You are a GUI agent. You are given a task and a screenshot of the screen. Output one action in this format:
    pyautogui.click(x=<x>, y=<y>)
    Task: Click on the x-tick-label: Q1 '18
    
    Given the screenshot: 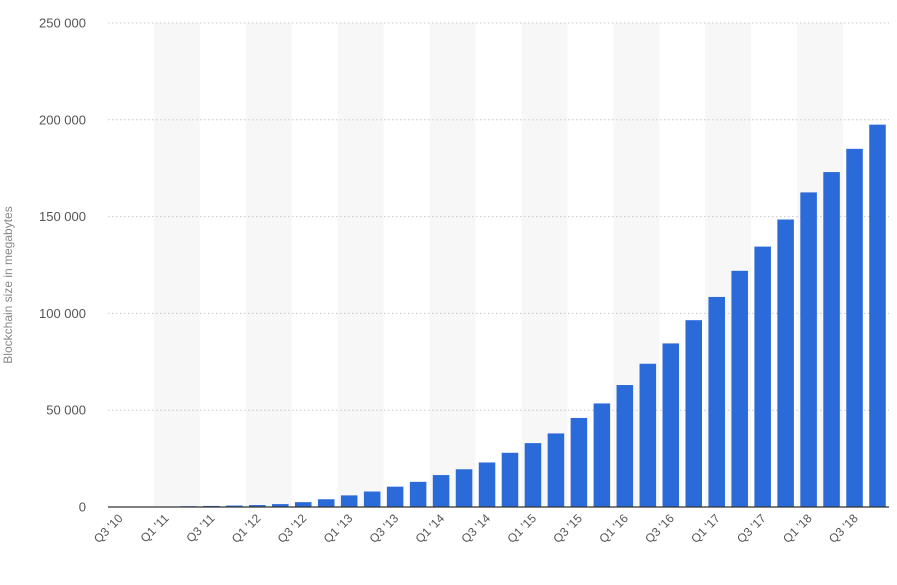 What is the action you would take?
    pyautogui.click(x=797, y=528)
    